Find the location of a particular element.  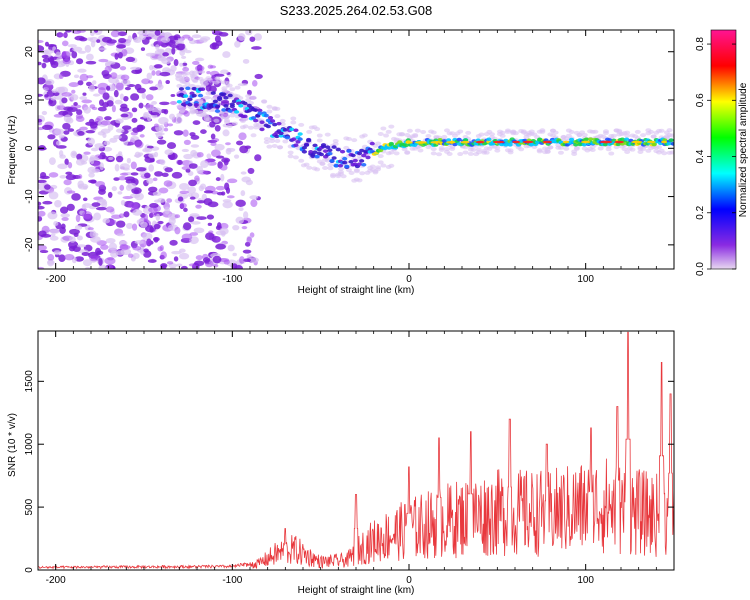

snr-xtick-label: 0 is located at coordinates (409, 580).